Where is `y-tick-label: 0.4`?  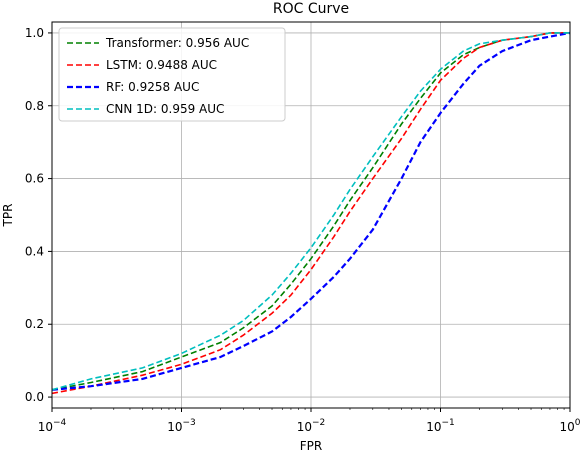 y-tick-label: 0.4 is located at coordinates (34, 251).